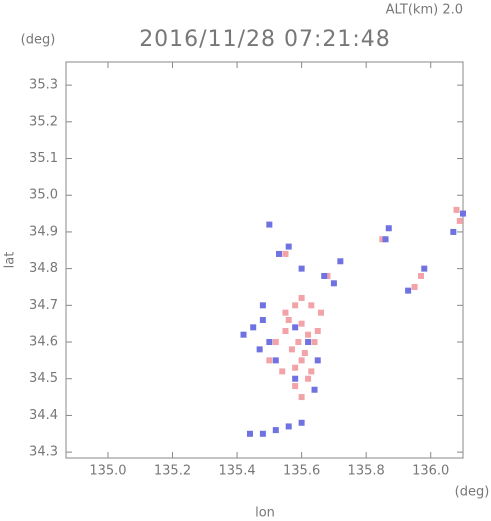 This screenshot has height=521, width=491. I want to click on y-tick-label: 34.9, so click(43, 231).